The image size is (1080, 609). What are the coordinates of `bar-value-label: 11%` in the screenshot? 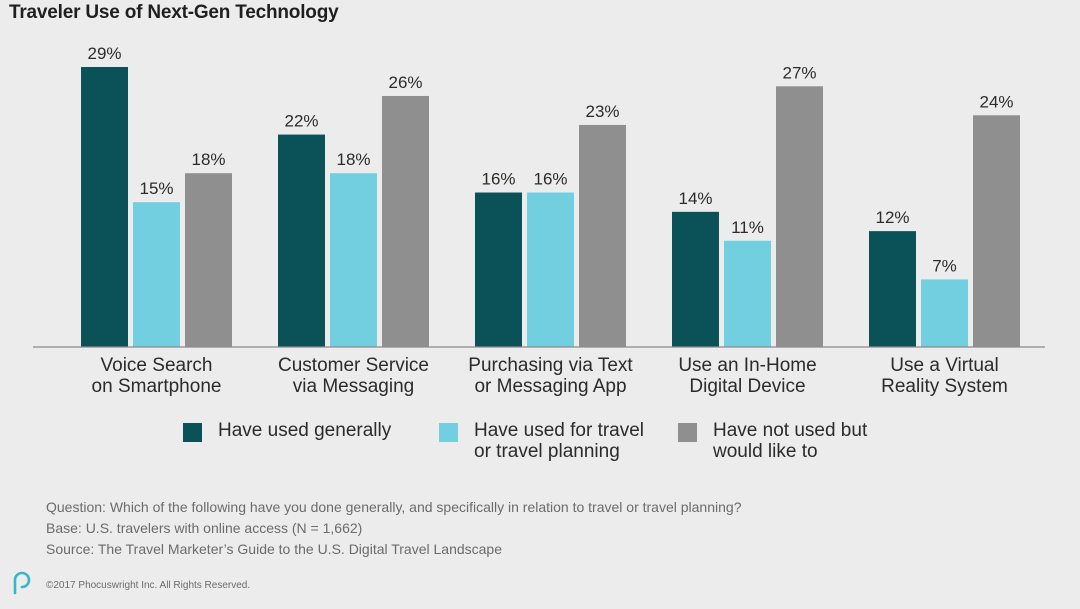 It's located at (747, 227).